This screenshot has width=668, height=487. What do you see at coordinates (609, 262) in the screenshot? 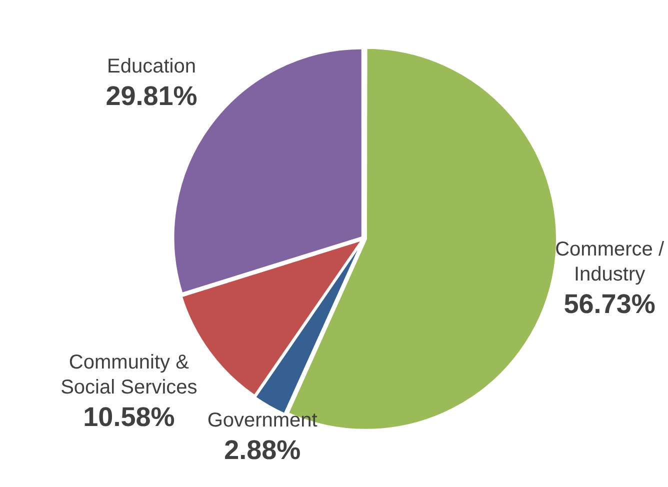
I see `slice-label: Commerce / Industry` at bounding box center [609, 262].